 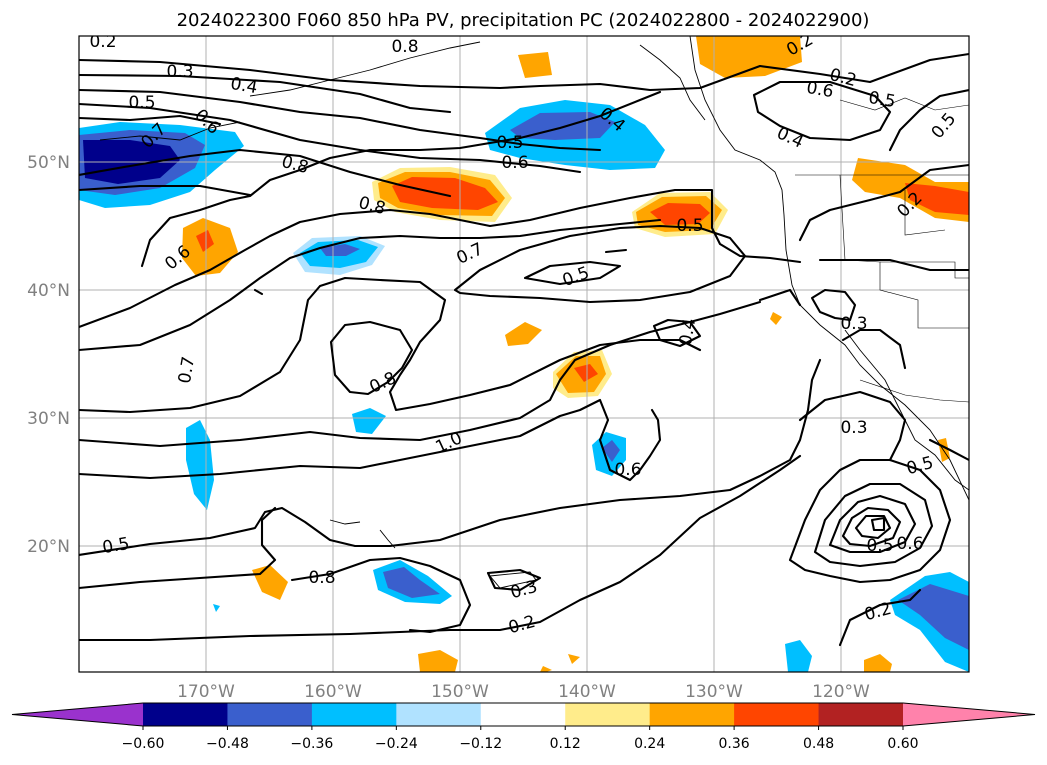 What do you see at coordinates (48, 355) in the screenshot?
I see `latitude-ticks: 50°N 40°N 30°N 20°N` at bounding box center [48, 355].